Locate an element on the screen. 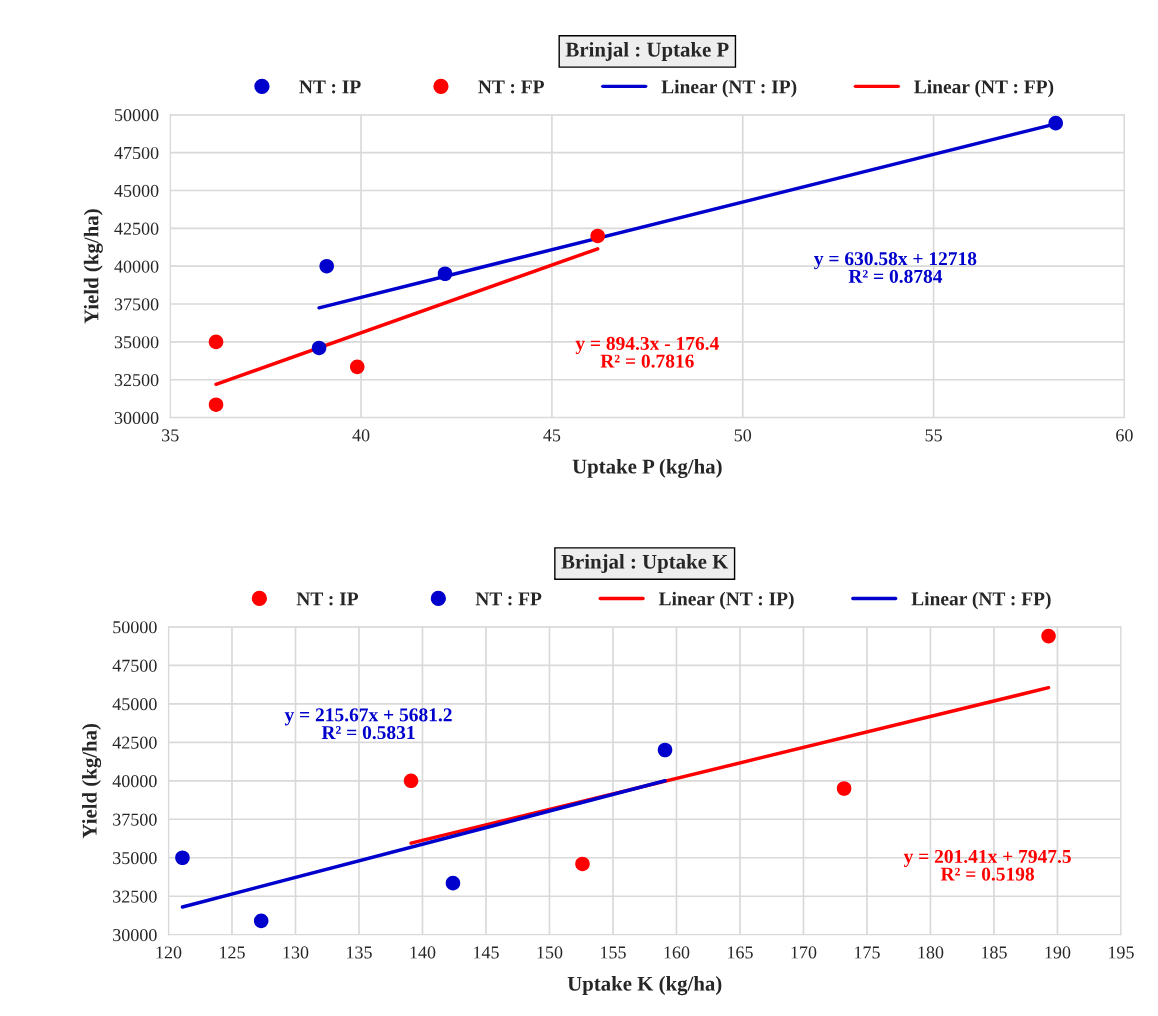 The image size is (1158, 1016). chart-title: Brinjal : Uptake K is located at coordinates (645, 563).